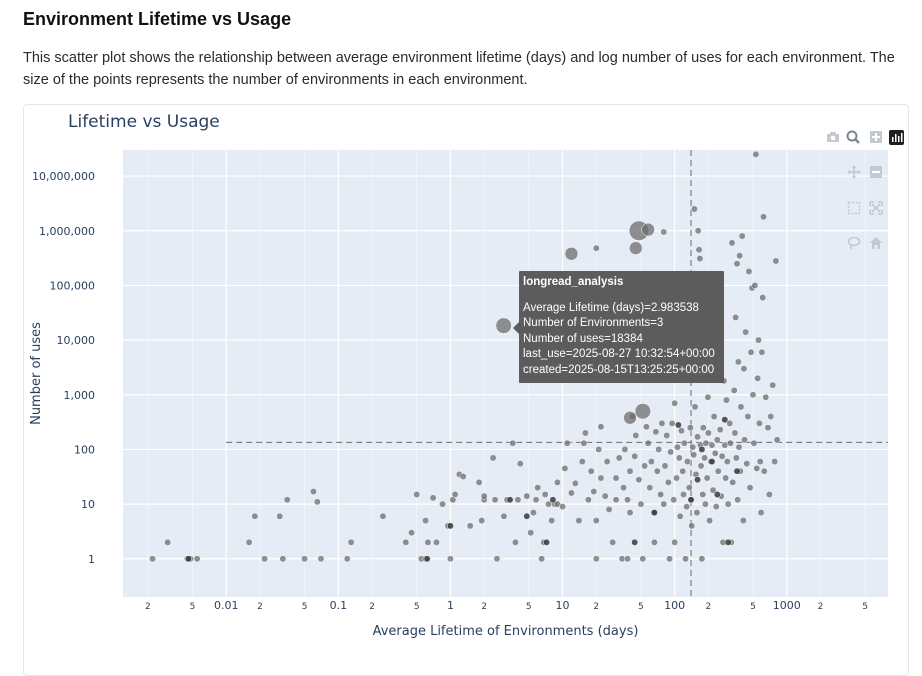  I want to click on lasso-icon, so click(854, 243).